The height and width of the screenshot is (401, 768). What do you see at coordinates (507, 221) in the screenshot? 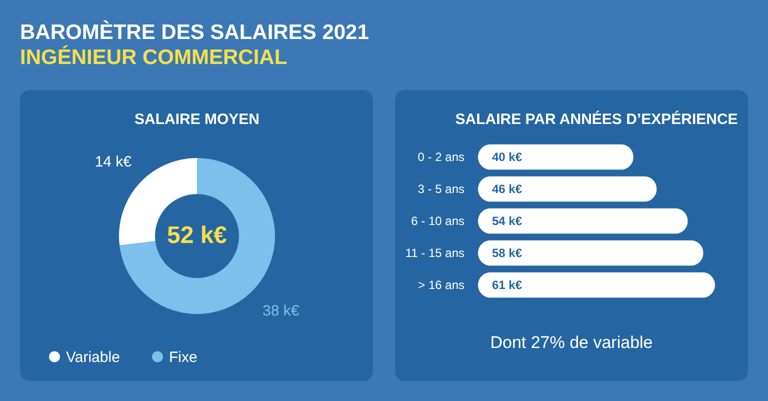
I see `data-label: 54 k€` at bounding box center [507, 221].